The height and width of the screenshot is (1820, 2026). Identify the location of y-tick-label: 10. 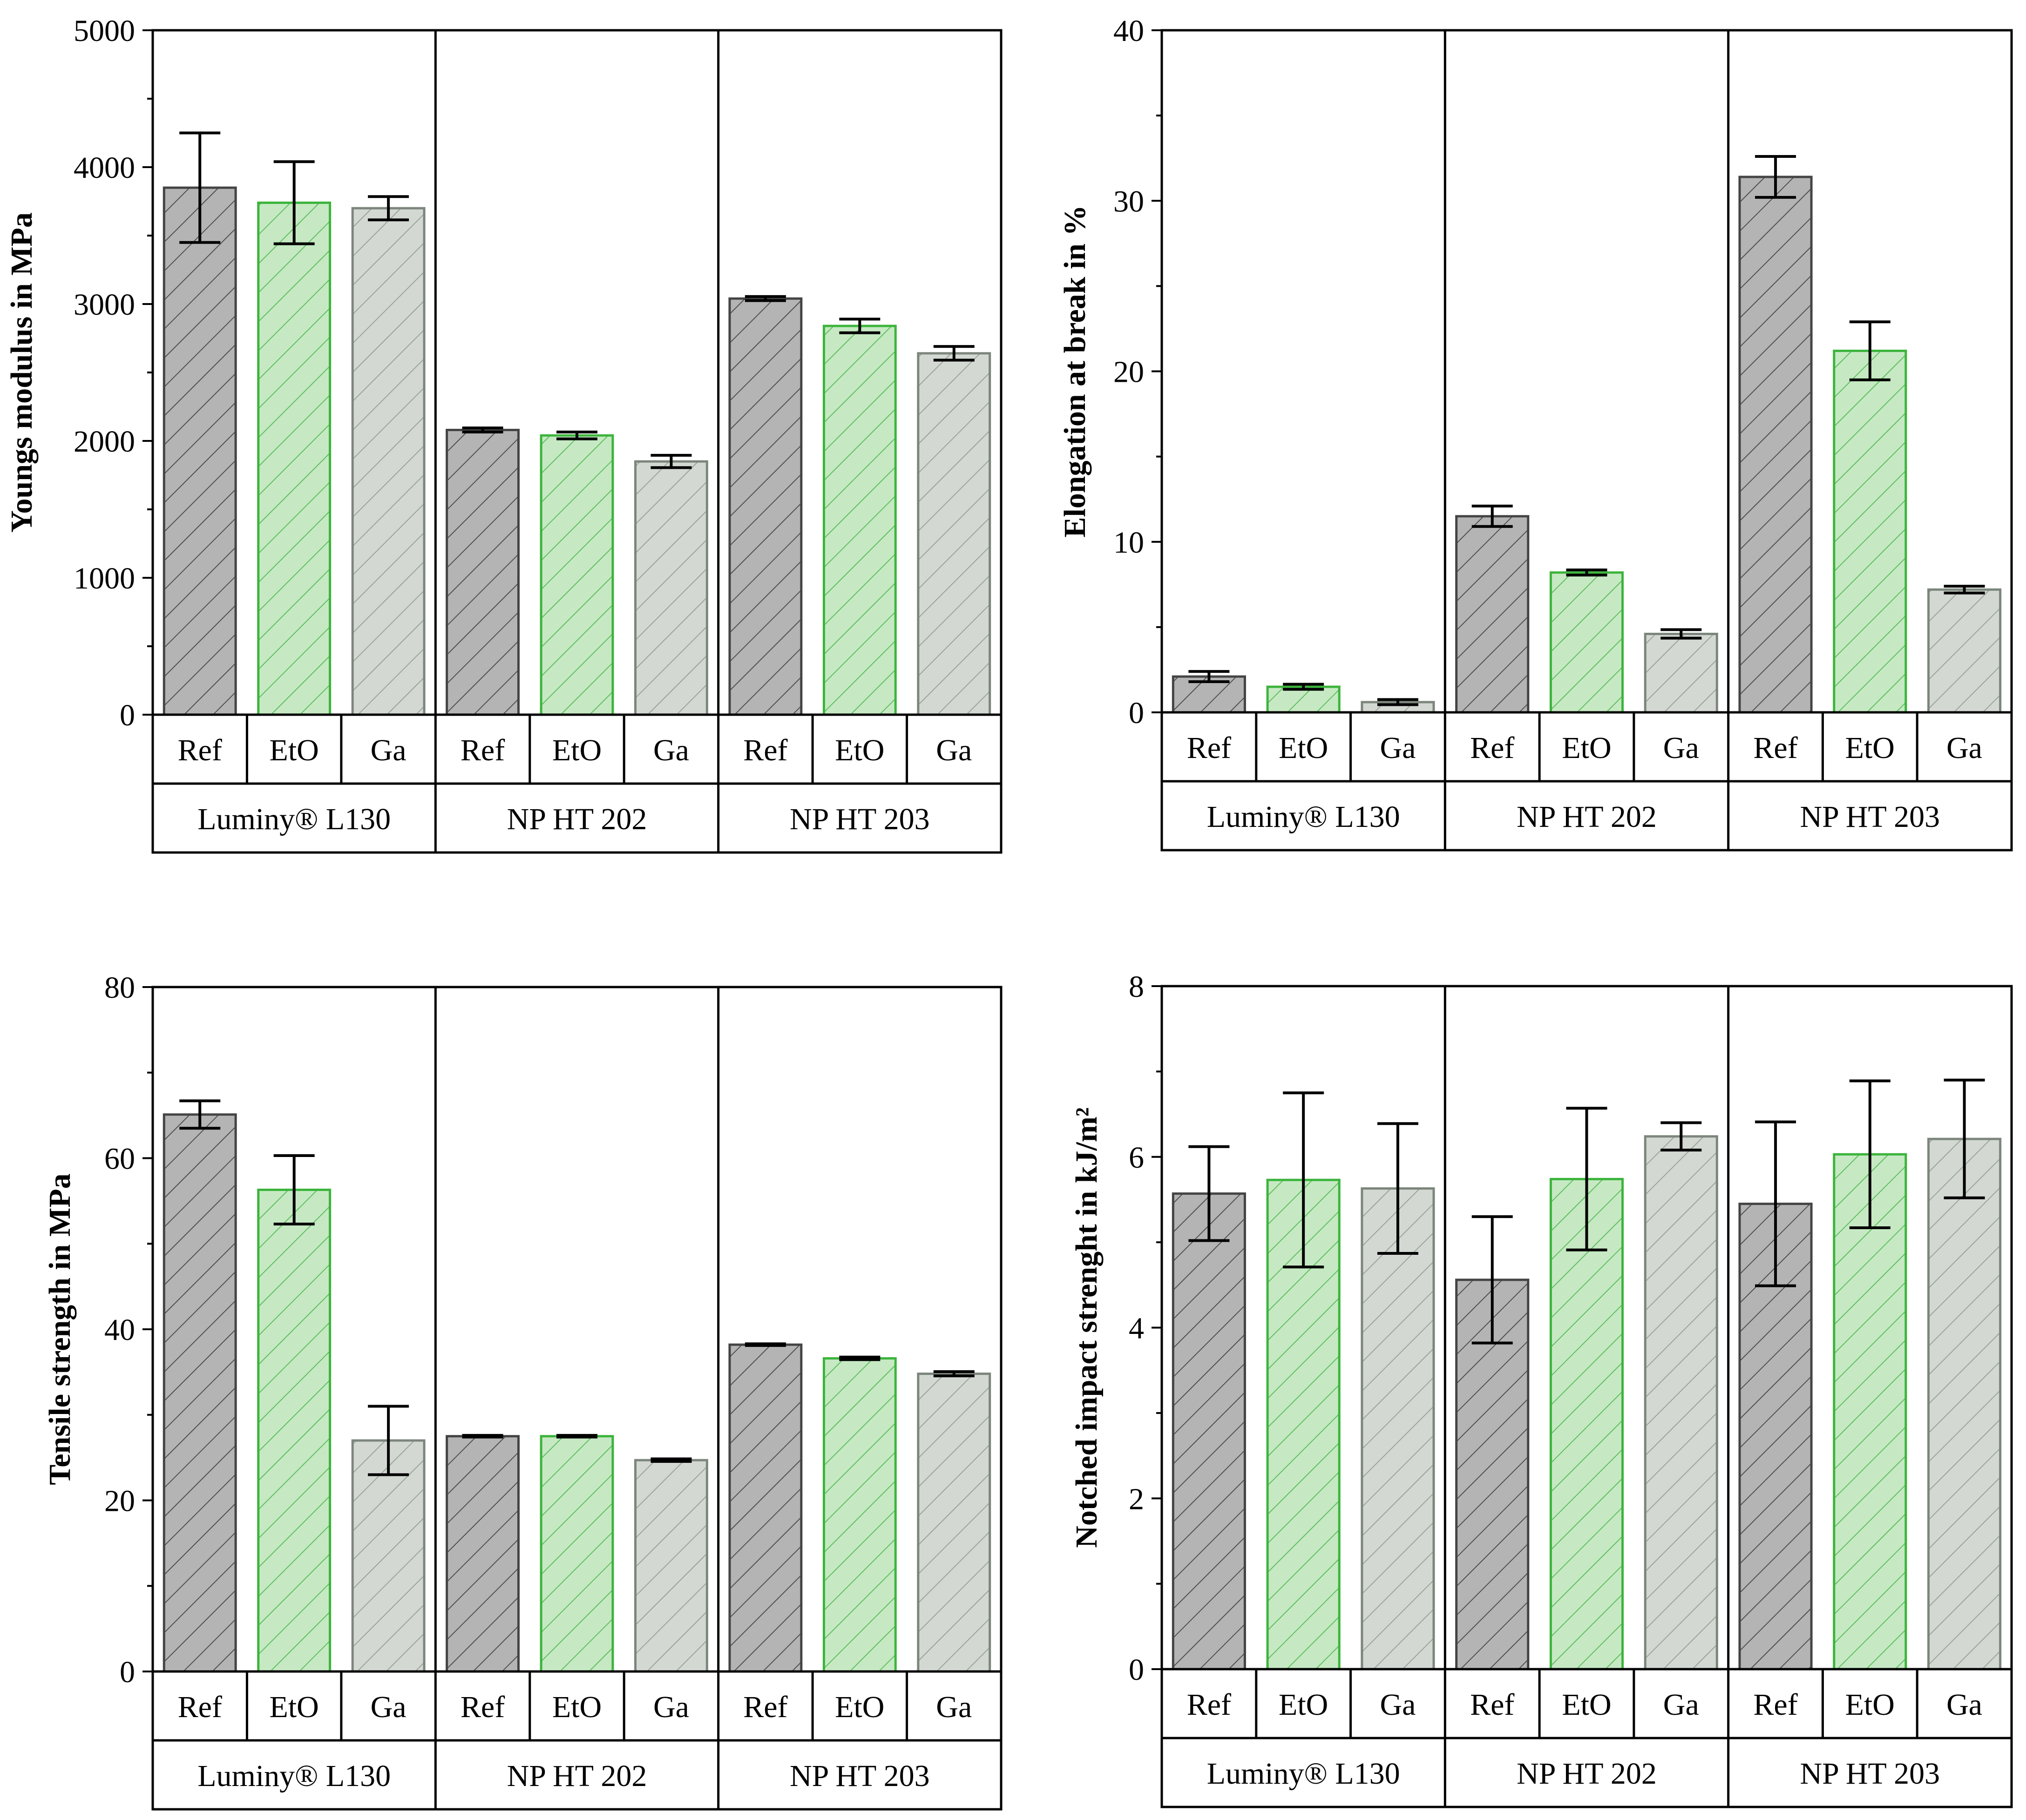
(1128, 543).